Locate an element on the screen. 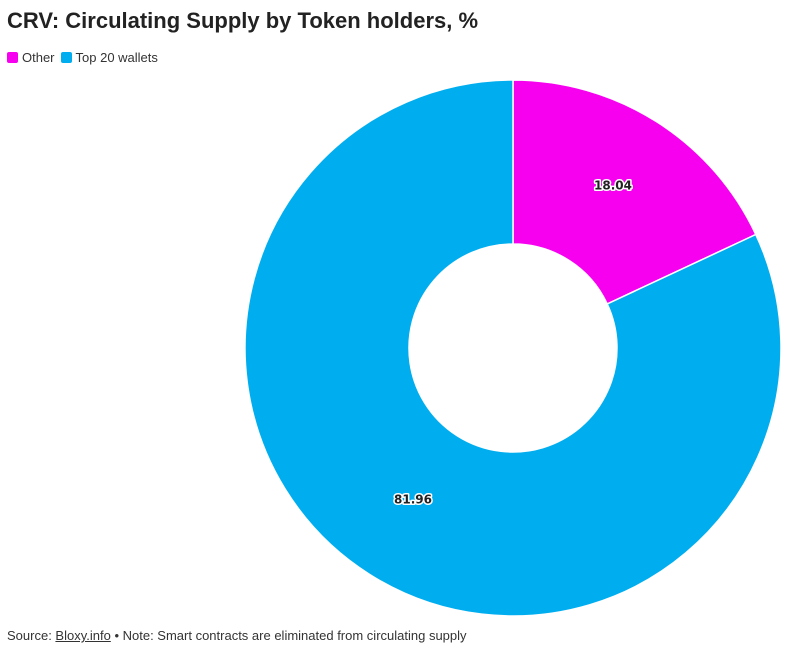 The height and width of the screenshot is (649, 800). legend-swatch-top-20-wallets is located at coordinates (66, 57).